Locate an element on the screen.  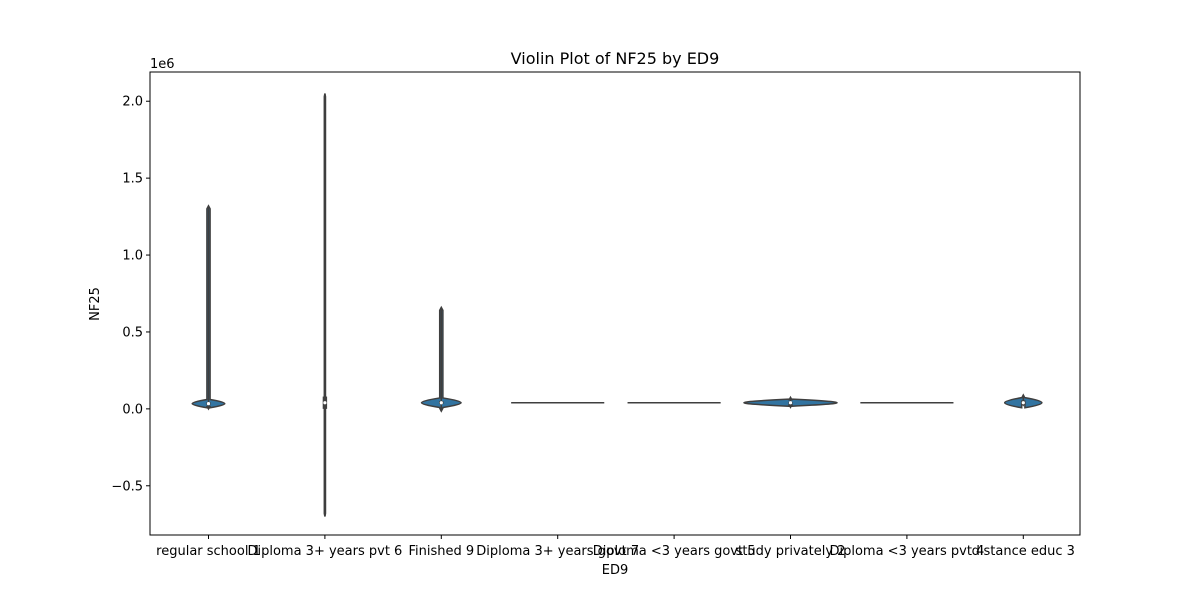
chart-title: Violin Plot of NF25 by ED9 is located at coordinates (615, 58).